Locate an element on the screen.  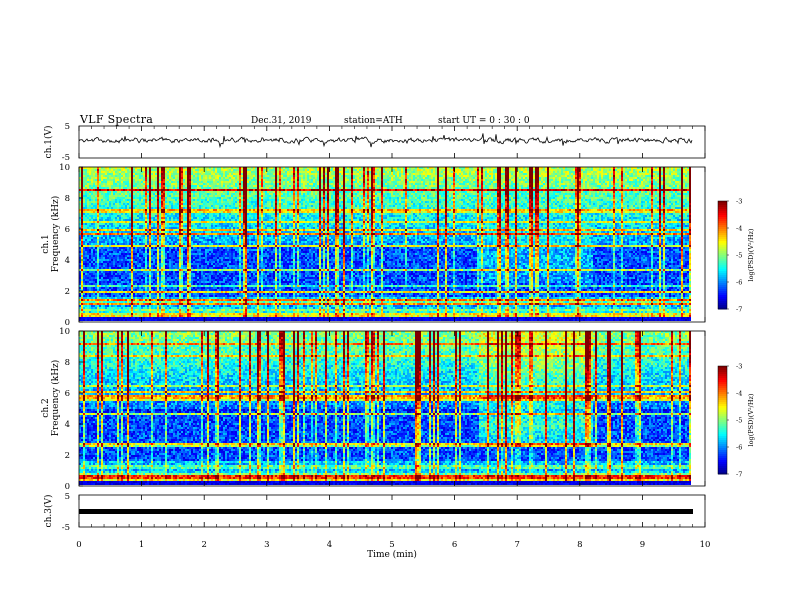
time-axis-label: Time (min) is located at coordinates (392, 554).